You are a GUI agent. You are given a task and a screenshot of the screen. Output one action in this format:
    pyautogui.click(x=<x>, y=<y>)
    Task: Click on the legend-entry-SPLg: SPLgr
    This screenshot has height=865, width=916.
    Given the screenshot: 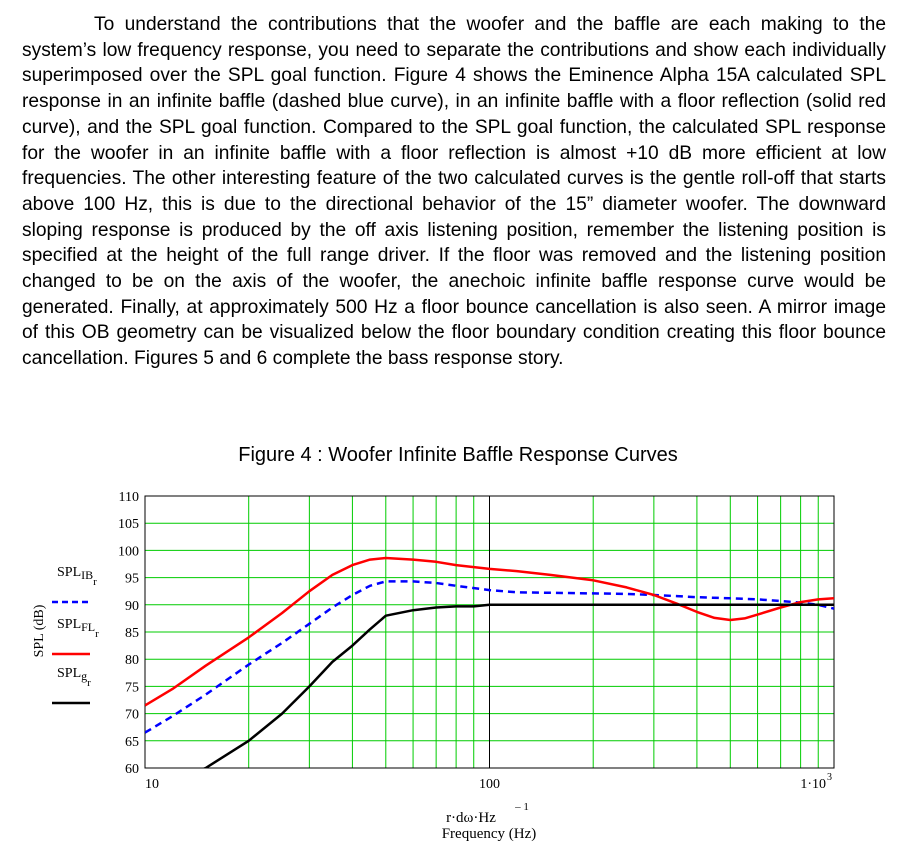 What is the action you would take?
    pyautogui.click(x=71, y=684)
    